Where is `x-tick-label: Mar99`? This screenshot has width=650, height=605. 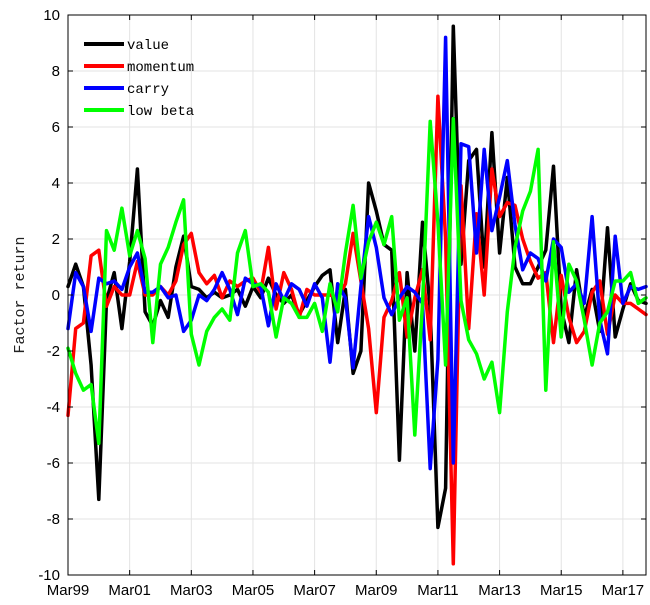 x-tick-label: Mar99 is located at coordinates (68, 590).